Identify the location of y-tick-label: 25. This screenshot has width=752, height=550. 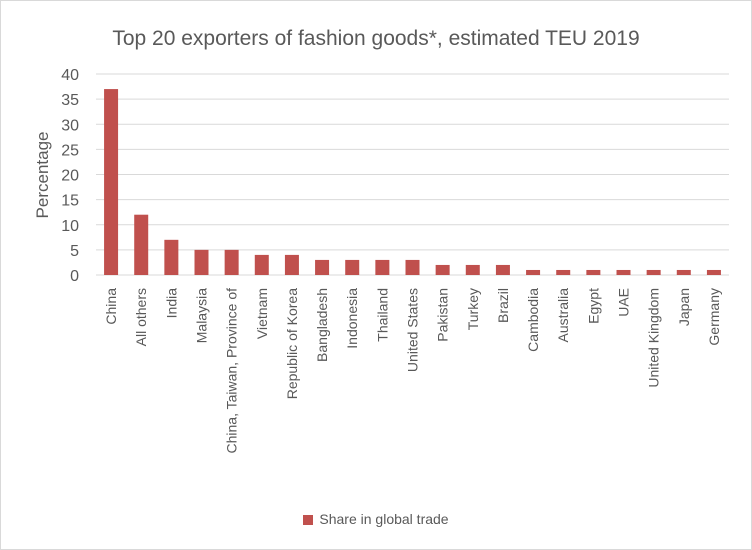
(70, 150).